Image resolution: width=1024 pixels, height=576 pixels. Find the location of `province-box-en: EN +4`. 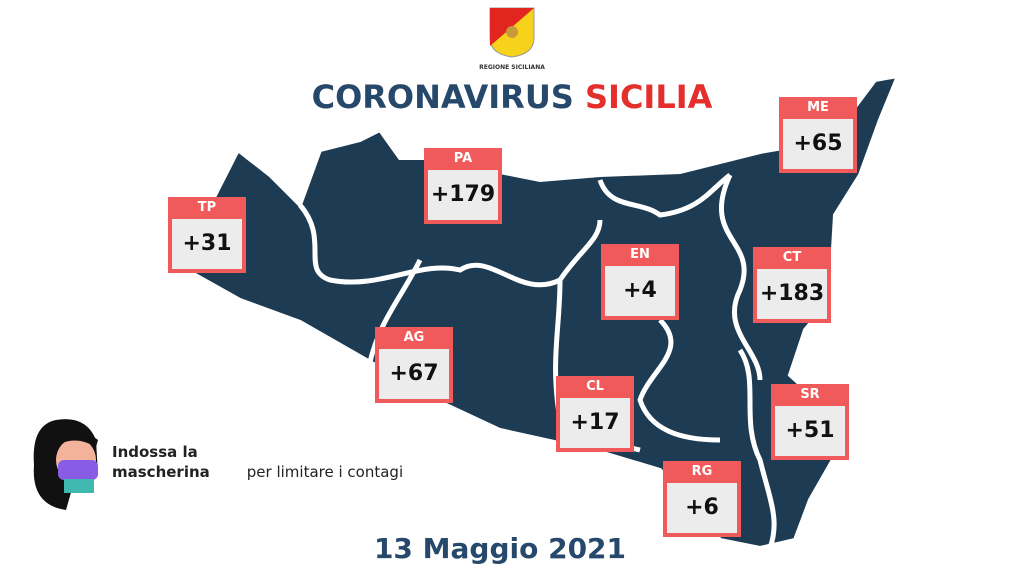

province-box-en: EN +4 is located at coordinates (640, 282).